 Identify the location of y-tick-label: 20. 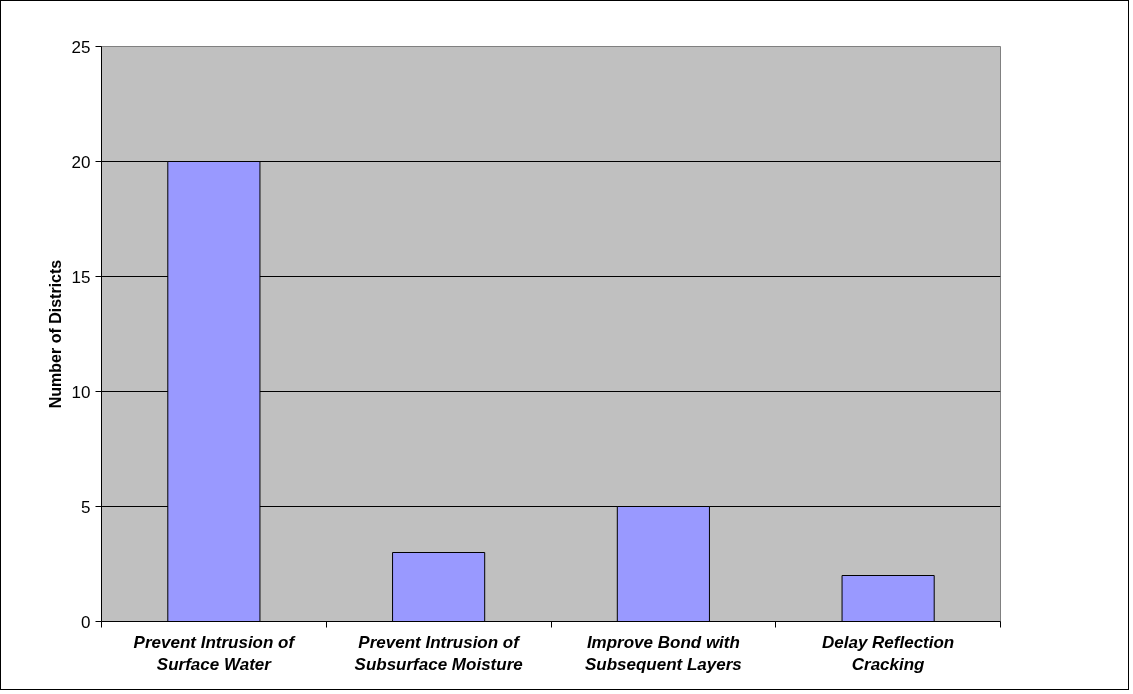
(81, 162).